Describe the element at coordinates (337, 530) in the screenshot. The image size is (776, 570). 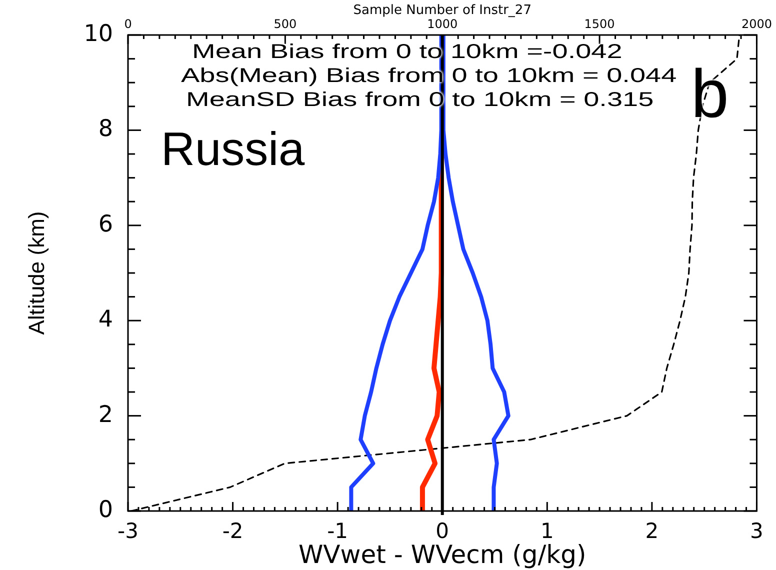
I see `x-tick-label: -1` at that location.